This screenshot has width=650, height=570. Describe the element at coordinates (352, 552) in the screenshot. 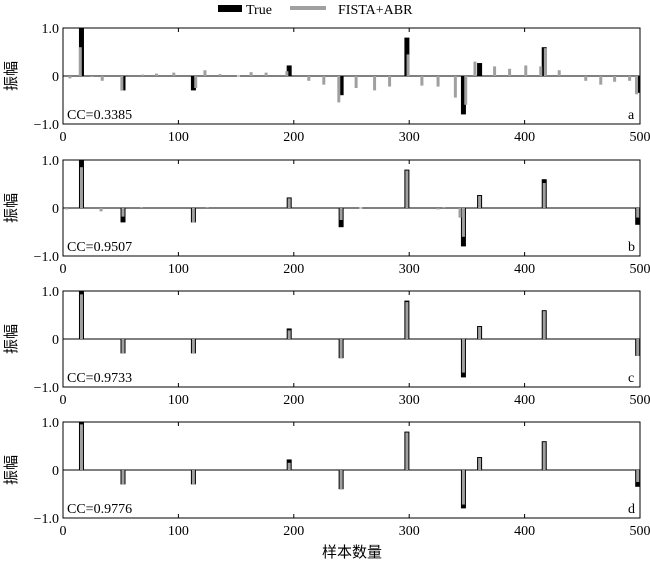

I see `x-axis-label: 样本数量` at that location.